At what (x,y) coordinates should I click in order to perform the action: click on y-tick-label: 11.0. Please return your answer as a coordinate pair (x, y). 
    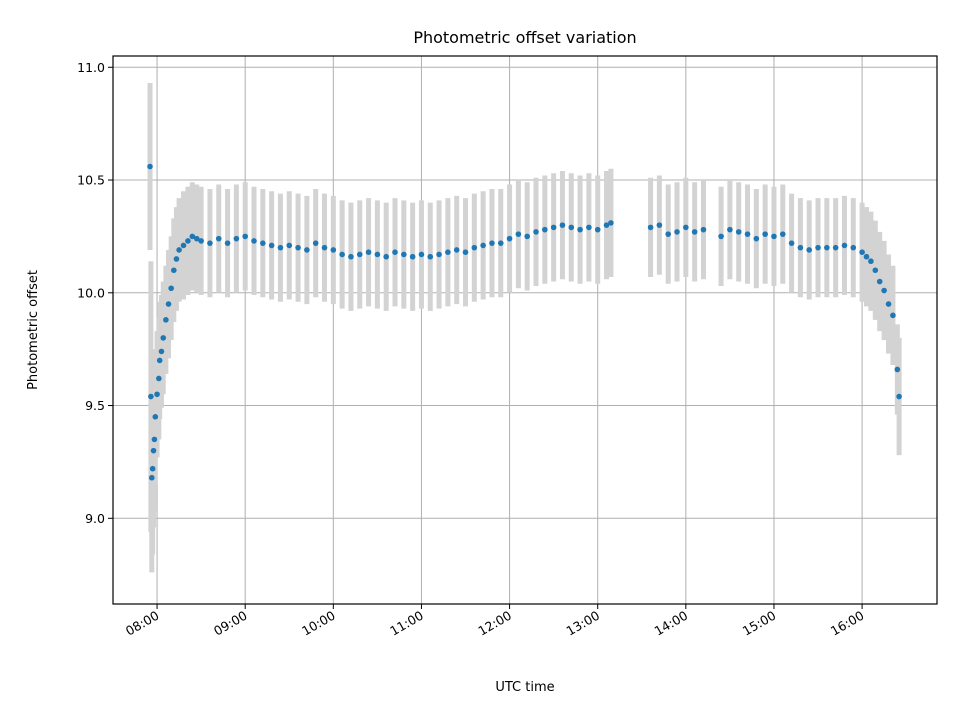
    Looking at the image, I should click on (91, 67).